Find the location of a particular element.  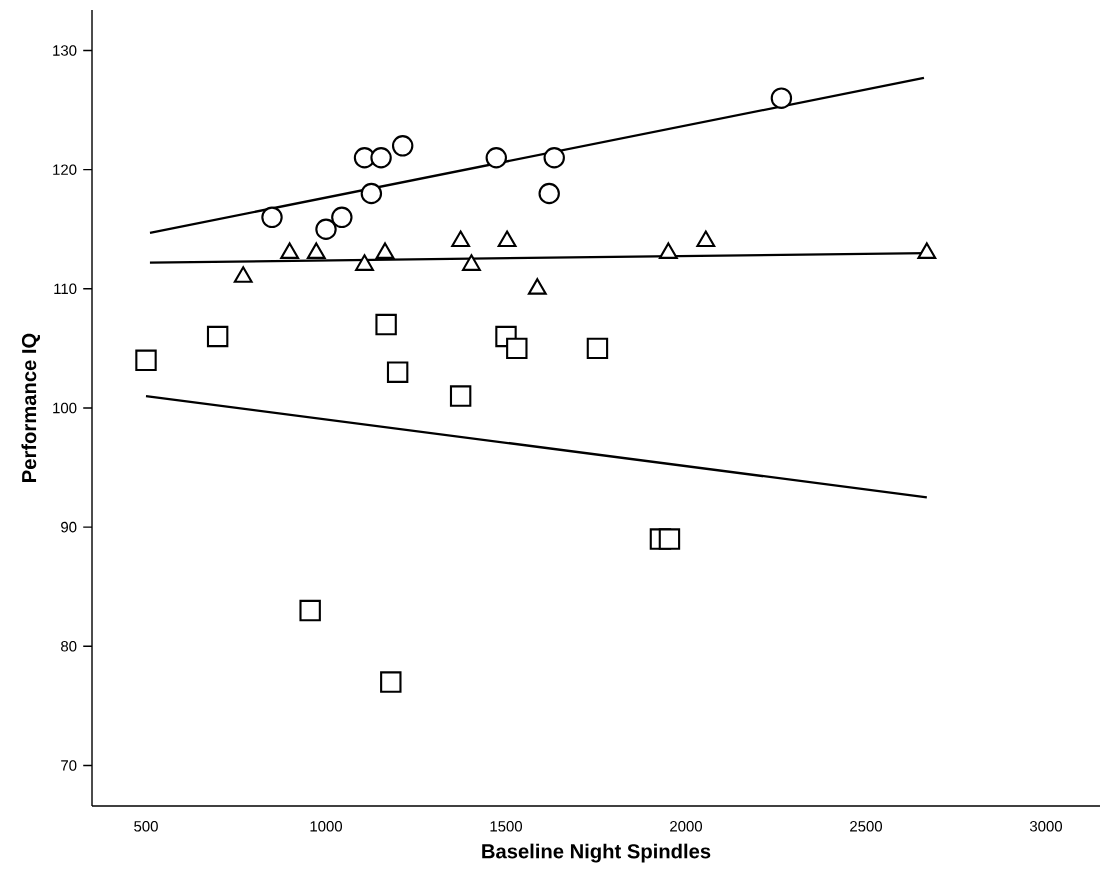

y-tick-label: 90 is located at coordinates (69, 527).